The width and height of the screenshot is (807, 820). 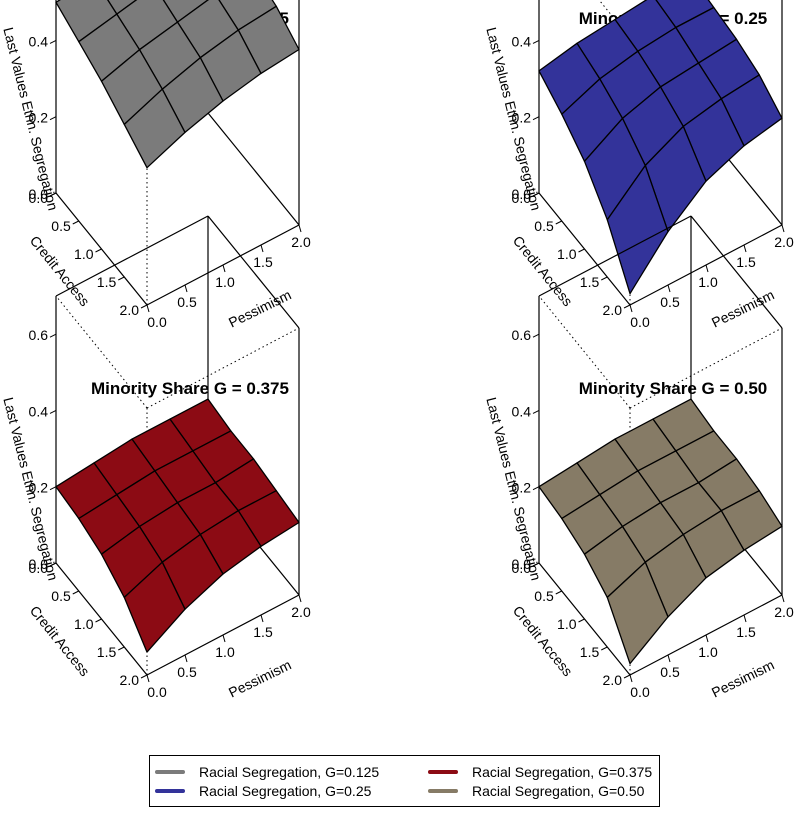 I want to click on y-tick-label-1-1: 0.5, so click(x=61, y=226).